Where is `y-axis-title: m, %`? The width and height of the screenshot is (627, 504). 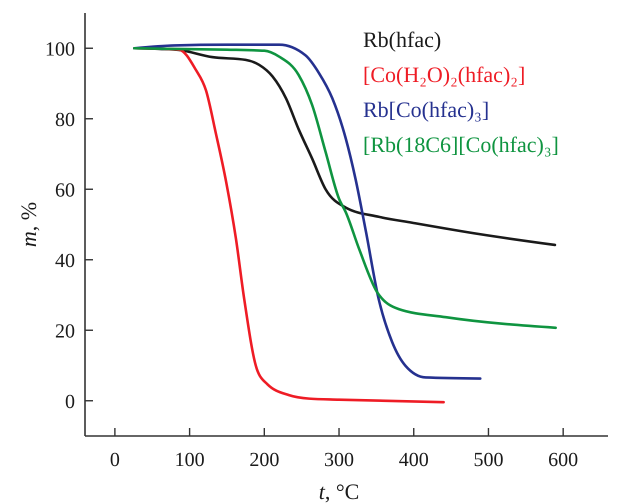 y-axis-title: m, % is located at coordinates (28, 225).